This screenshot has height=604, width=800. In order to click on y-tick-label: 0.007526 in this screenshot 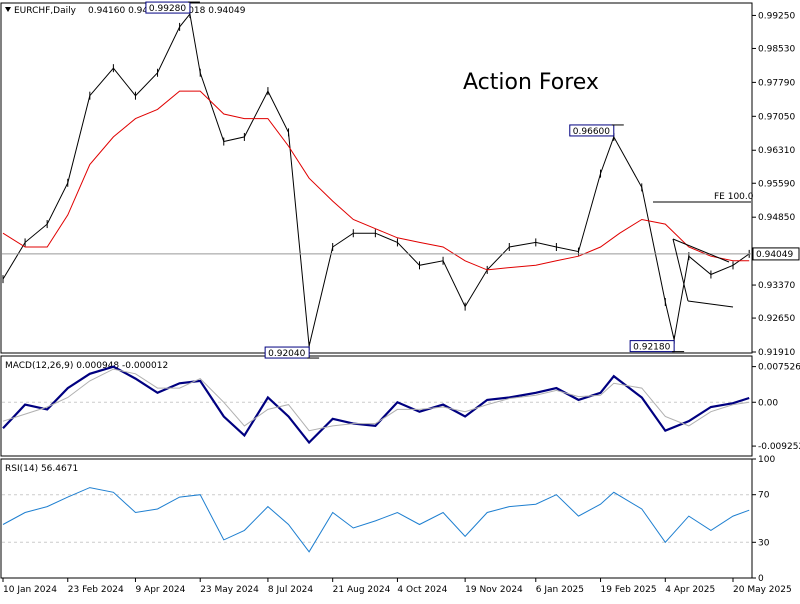, I will do `click(779, 368)`.